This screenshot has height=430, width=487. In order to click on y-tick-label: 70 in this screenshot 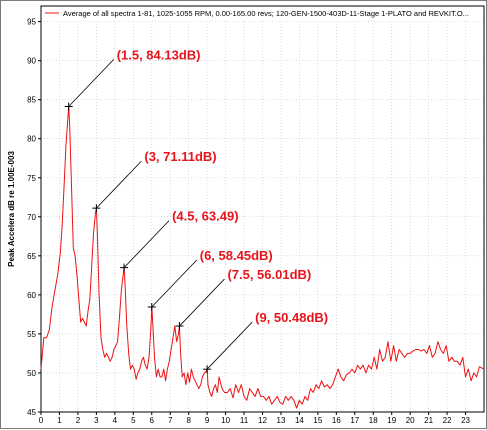, I will do `click(31, 217)`.